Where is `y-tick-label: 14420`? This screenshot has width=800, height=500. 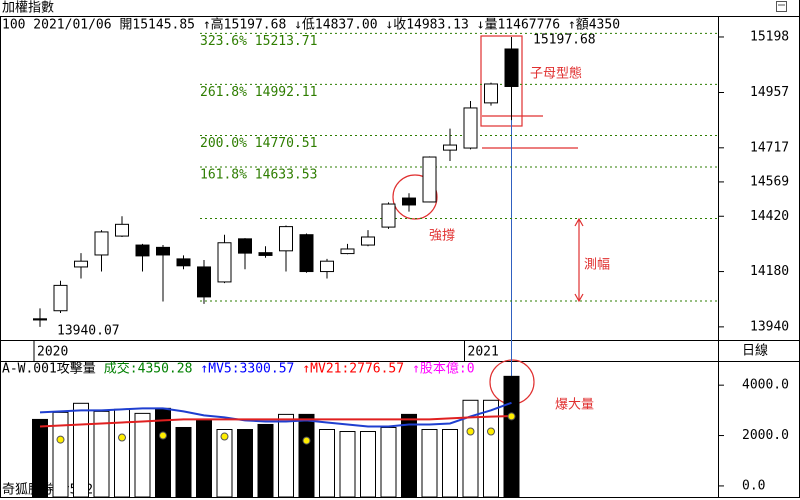
y-tick-label: 14420 is located at coordinates (769, 216).